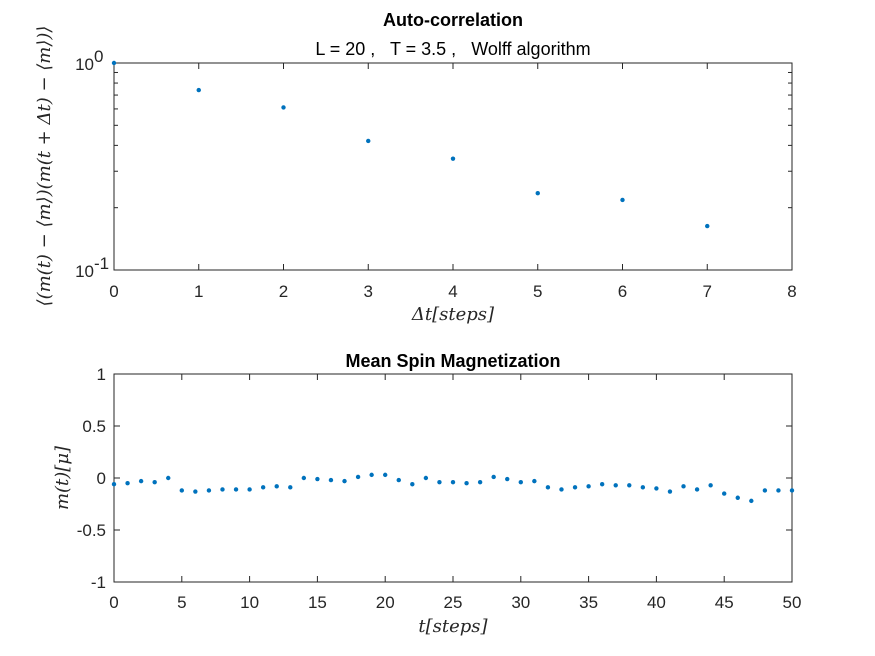  Describe the element at coordinates (792, 602) in the screenshot. I see `x-tick-label: 50` at that location.